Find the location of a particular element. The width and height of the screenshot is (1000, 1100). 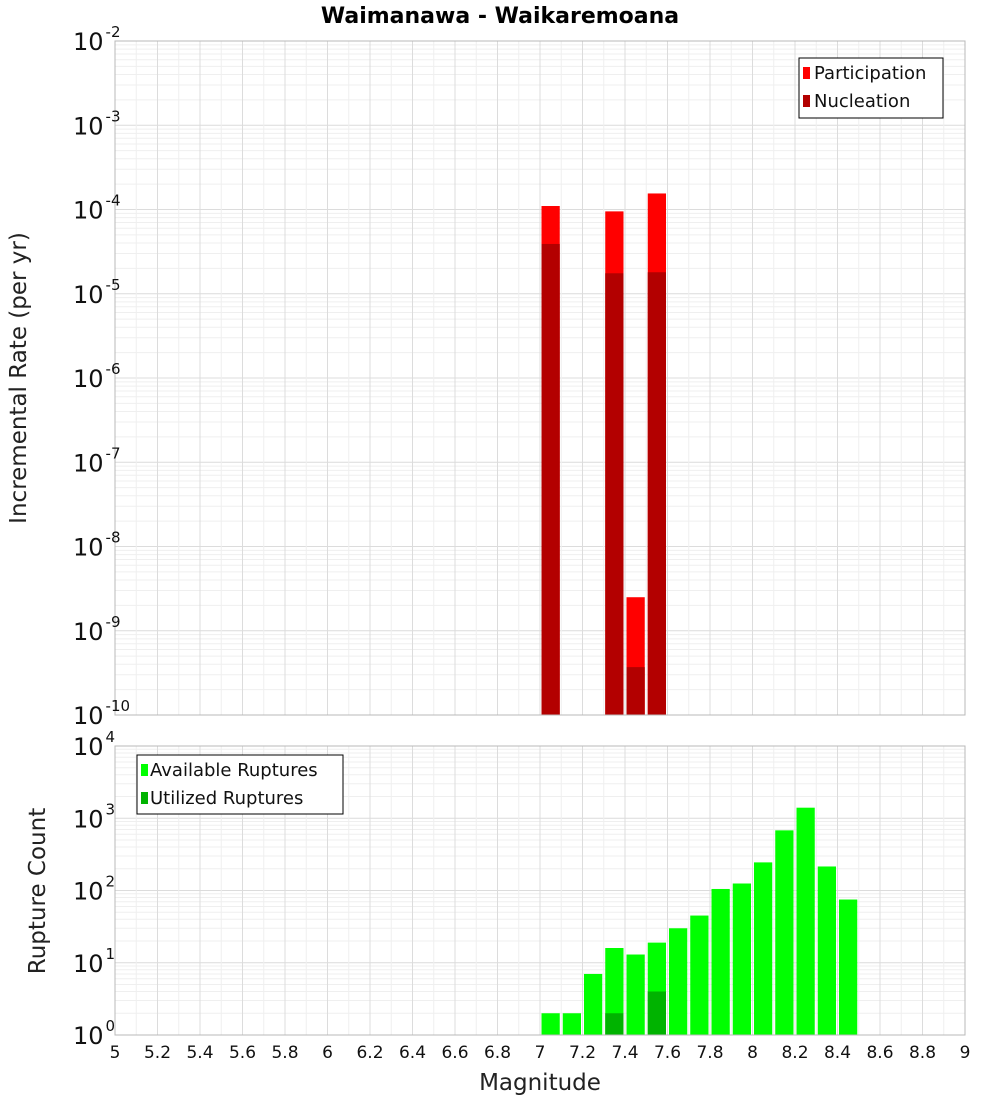

x-tick-label: 7.2 is located at coordinates (582, 1053).